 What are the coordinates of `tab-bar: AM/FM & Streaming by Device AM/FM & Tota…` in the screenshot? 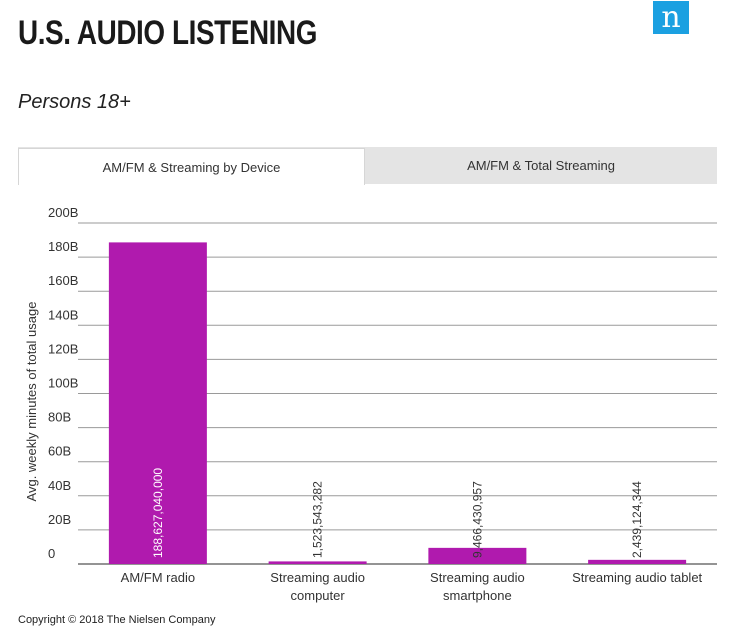 It's located at (367, 166).